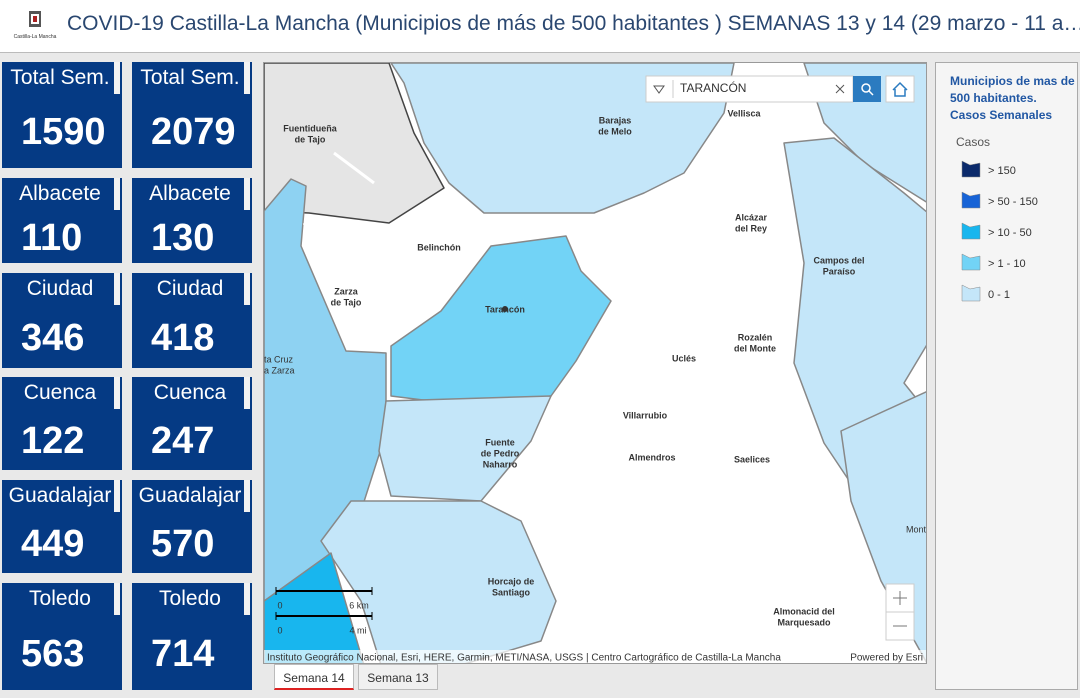 The width and height of the screenshot is (1080, 698). Describe the element at coordinates (60, 495) in the screenshot. I see `card-label: Guadalajar` at that location.